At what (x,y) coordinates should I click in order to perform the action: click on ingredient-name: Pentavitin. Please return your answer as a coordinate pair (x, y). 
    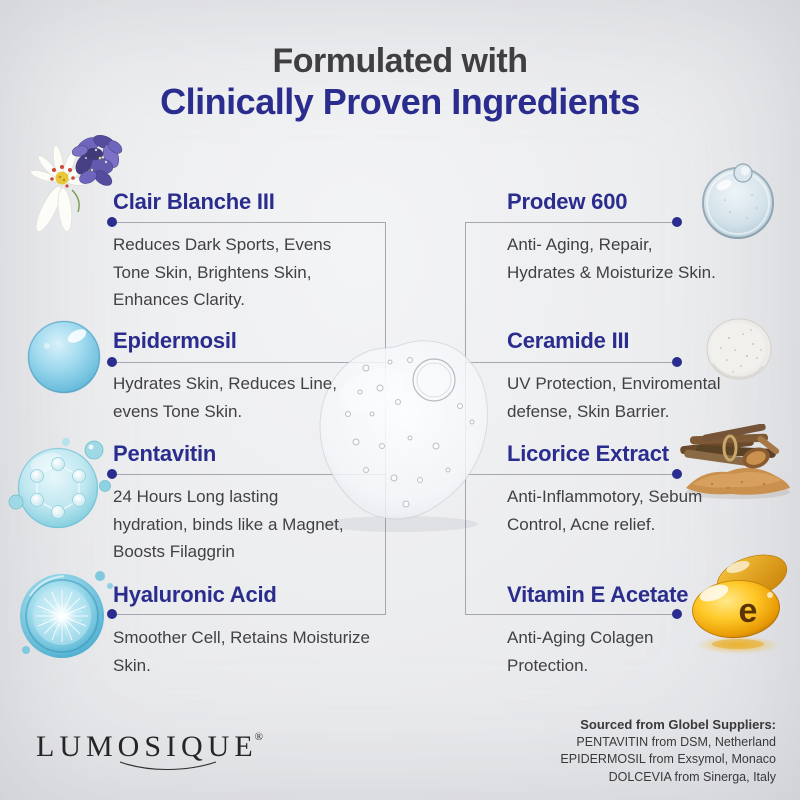
    Looking at the image, I should click on (165, 453).